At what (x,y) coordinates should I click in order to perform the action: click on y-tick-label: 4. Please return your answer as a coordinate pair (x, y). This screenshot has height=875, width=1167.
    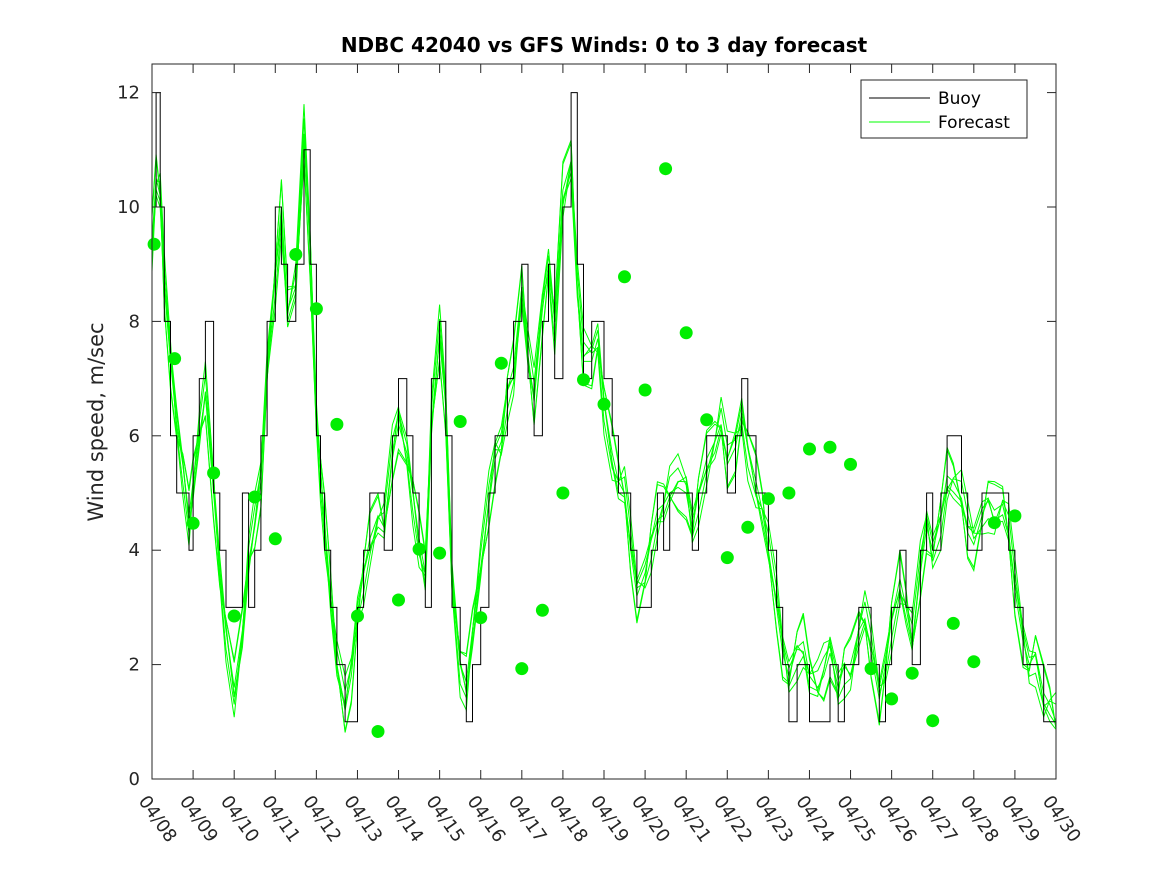
    Looking at the image, I should click on (134, 550).